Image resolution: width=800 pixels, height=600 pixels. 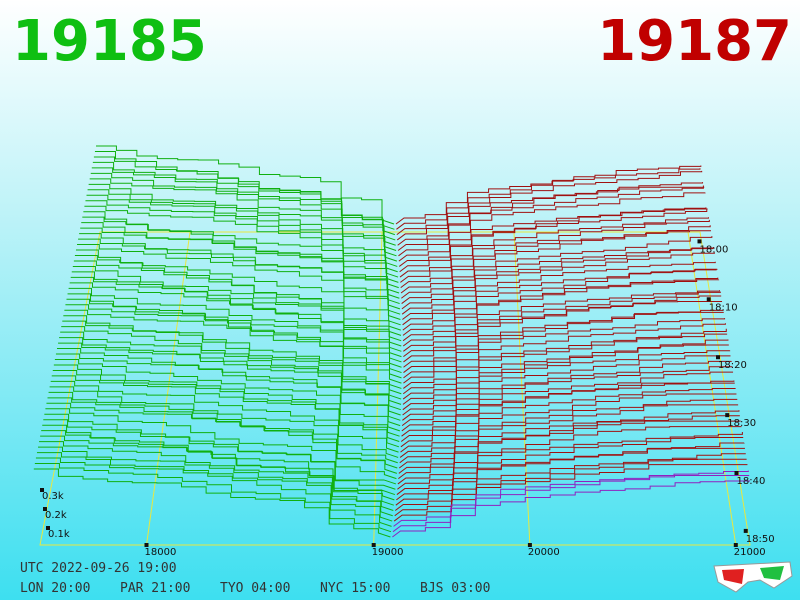 What do you see at coordinates (59, 534) in the screenshot?
I see `depth-label: 0.1k` at bounding box center [59, 534].